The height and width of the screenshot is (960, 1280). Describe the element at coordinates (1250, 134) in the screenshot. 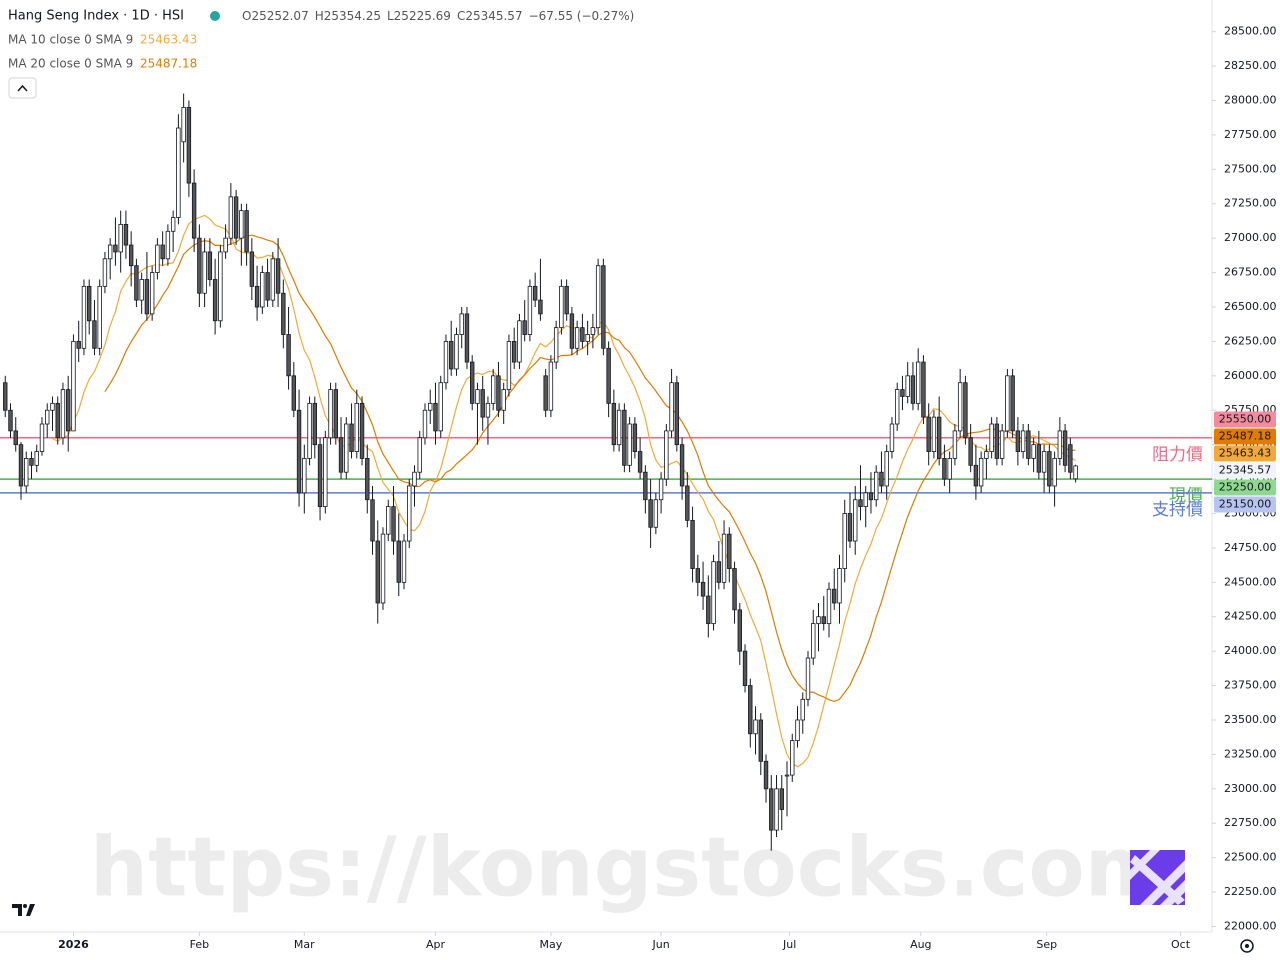

I see `y-tick-label: 27750.00` at that location.